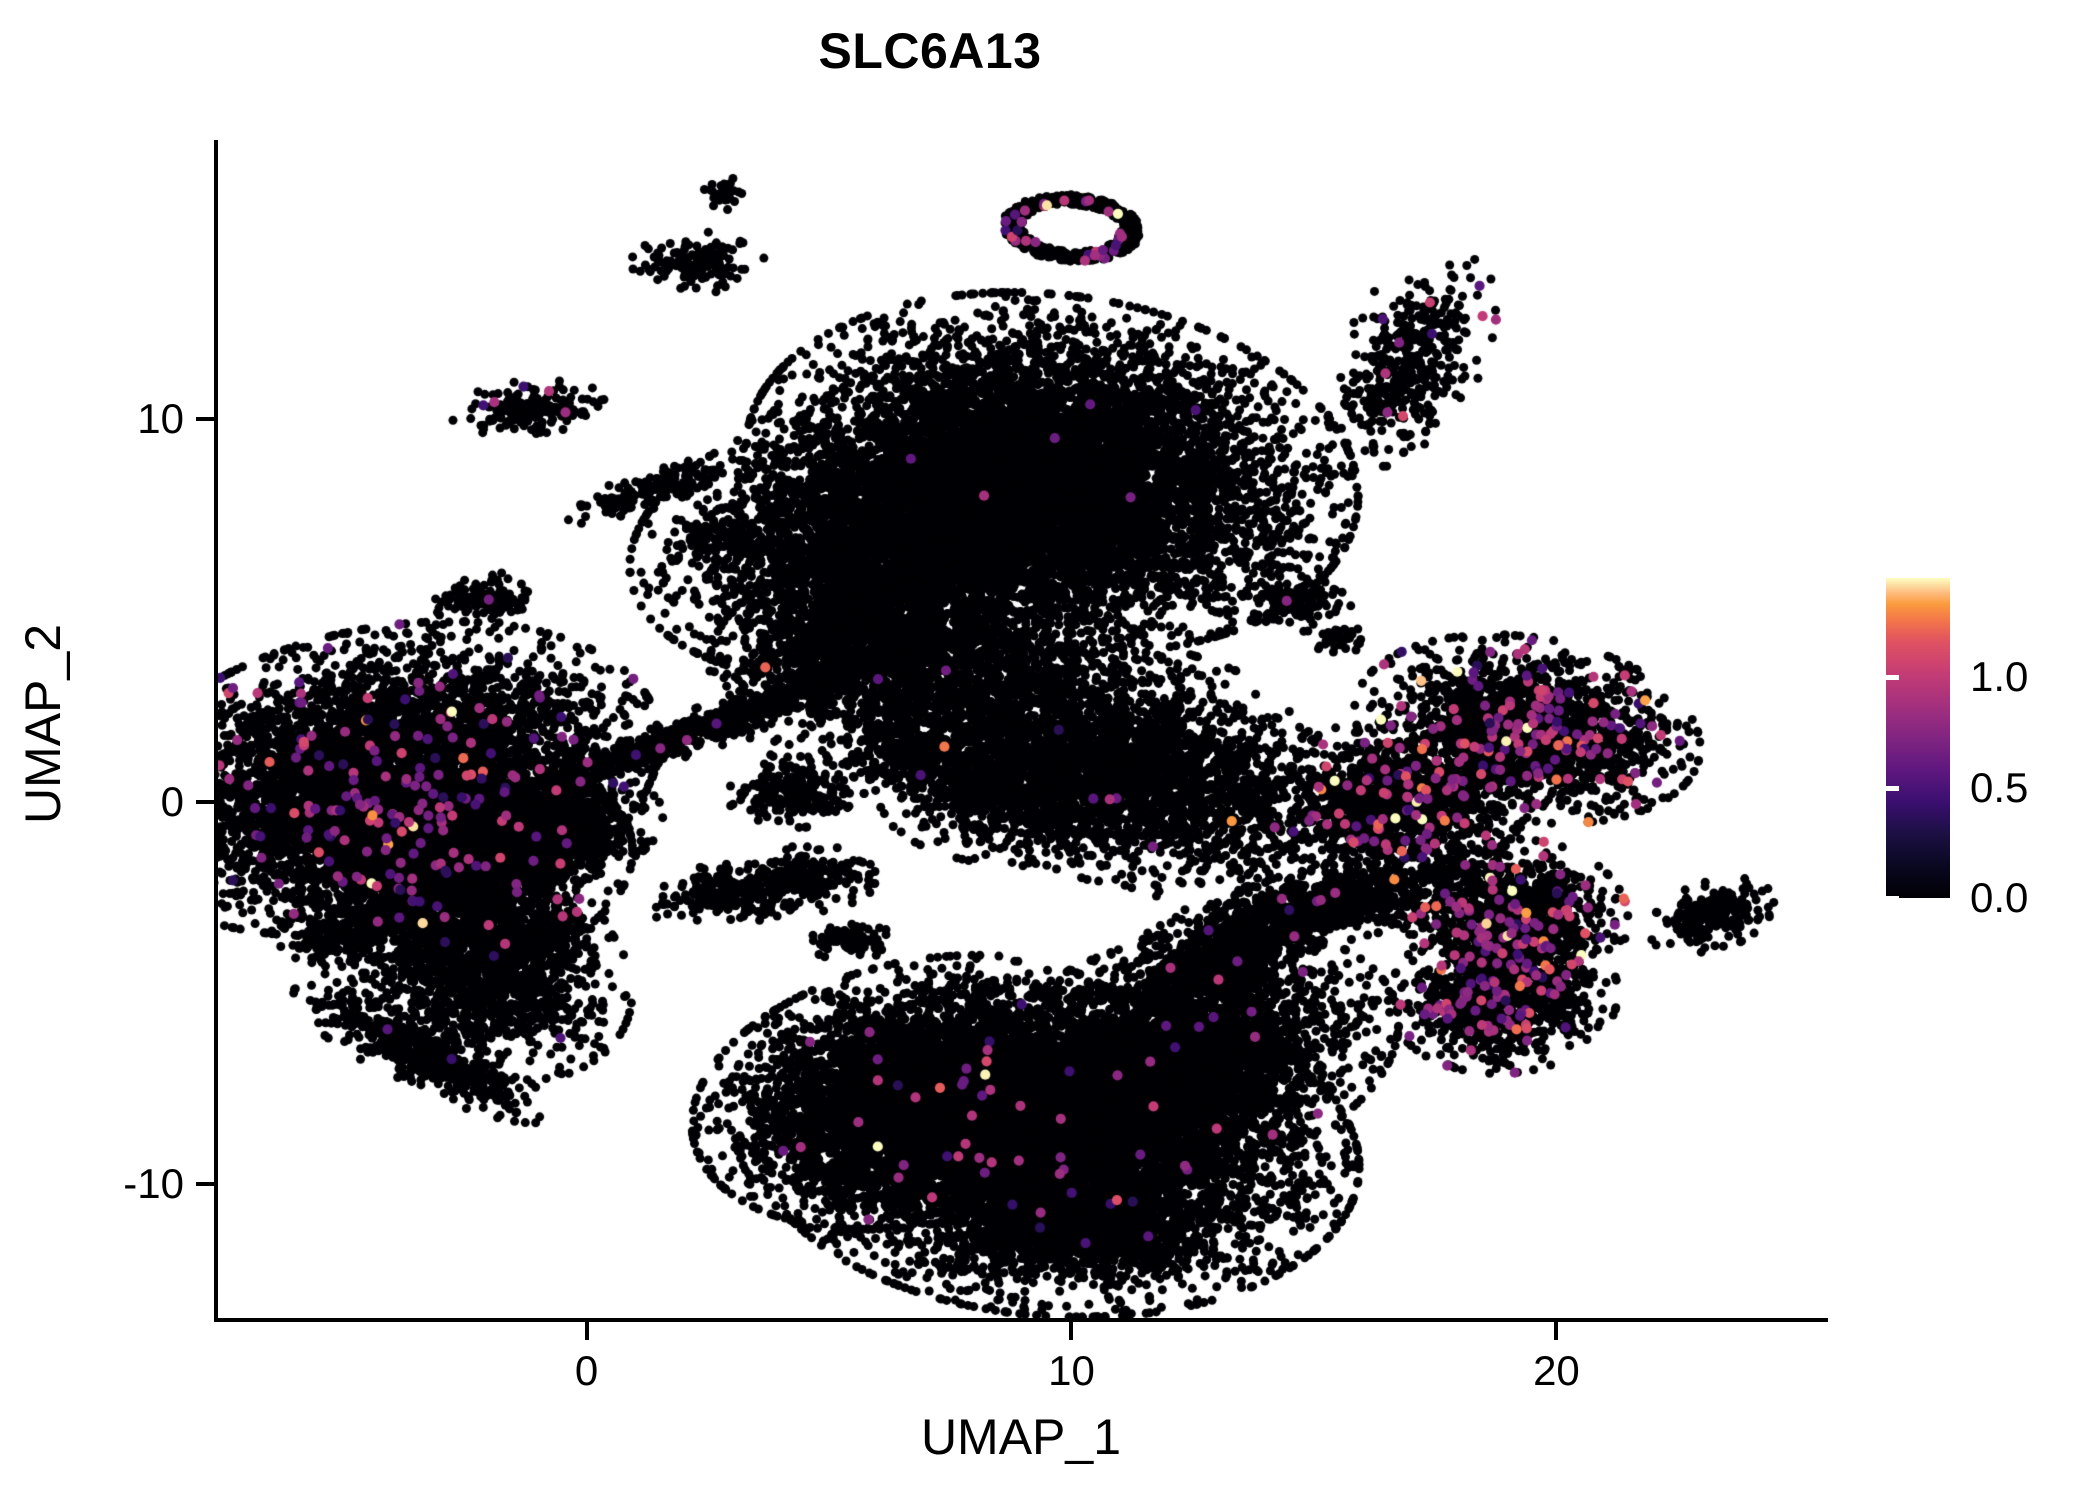 This screenshot has width=2100, height=1500. What do you see at coordinates (1999, 677) in the screenshot?
I see `colorbar-tick-label: 1.0` at bounding box center [1999, 677].